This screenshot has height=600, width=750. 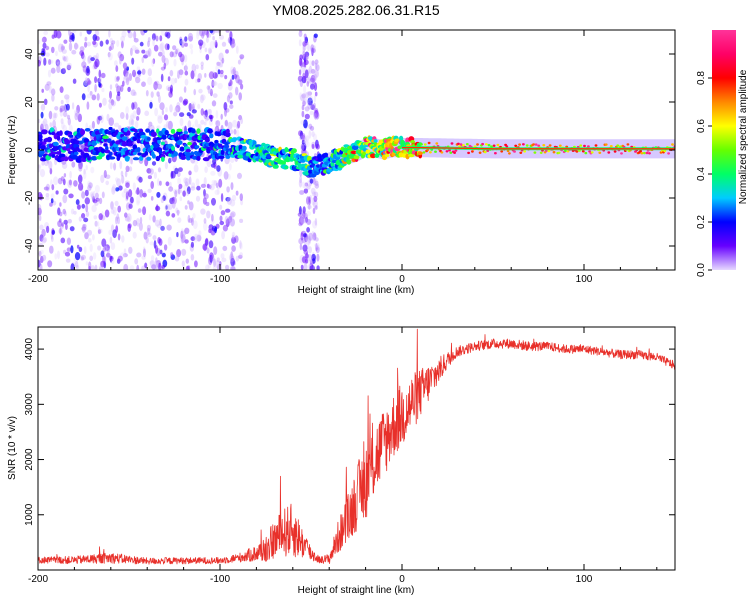 I want to click on spectrogram-ylabel: Frequency (Hz), so click(x=12, y=150).